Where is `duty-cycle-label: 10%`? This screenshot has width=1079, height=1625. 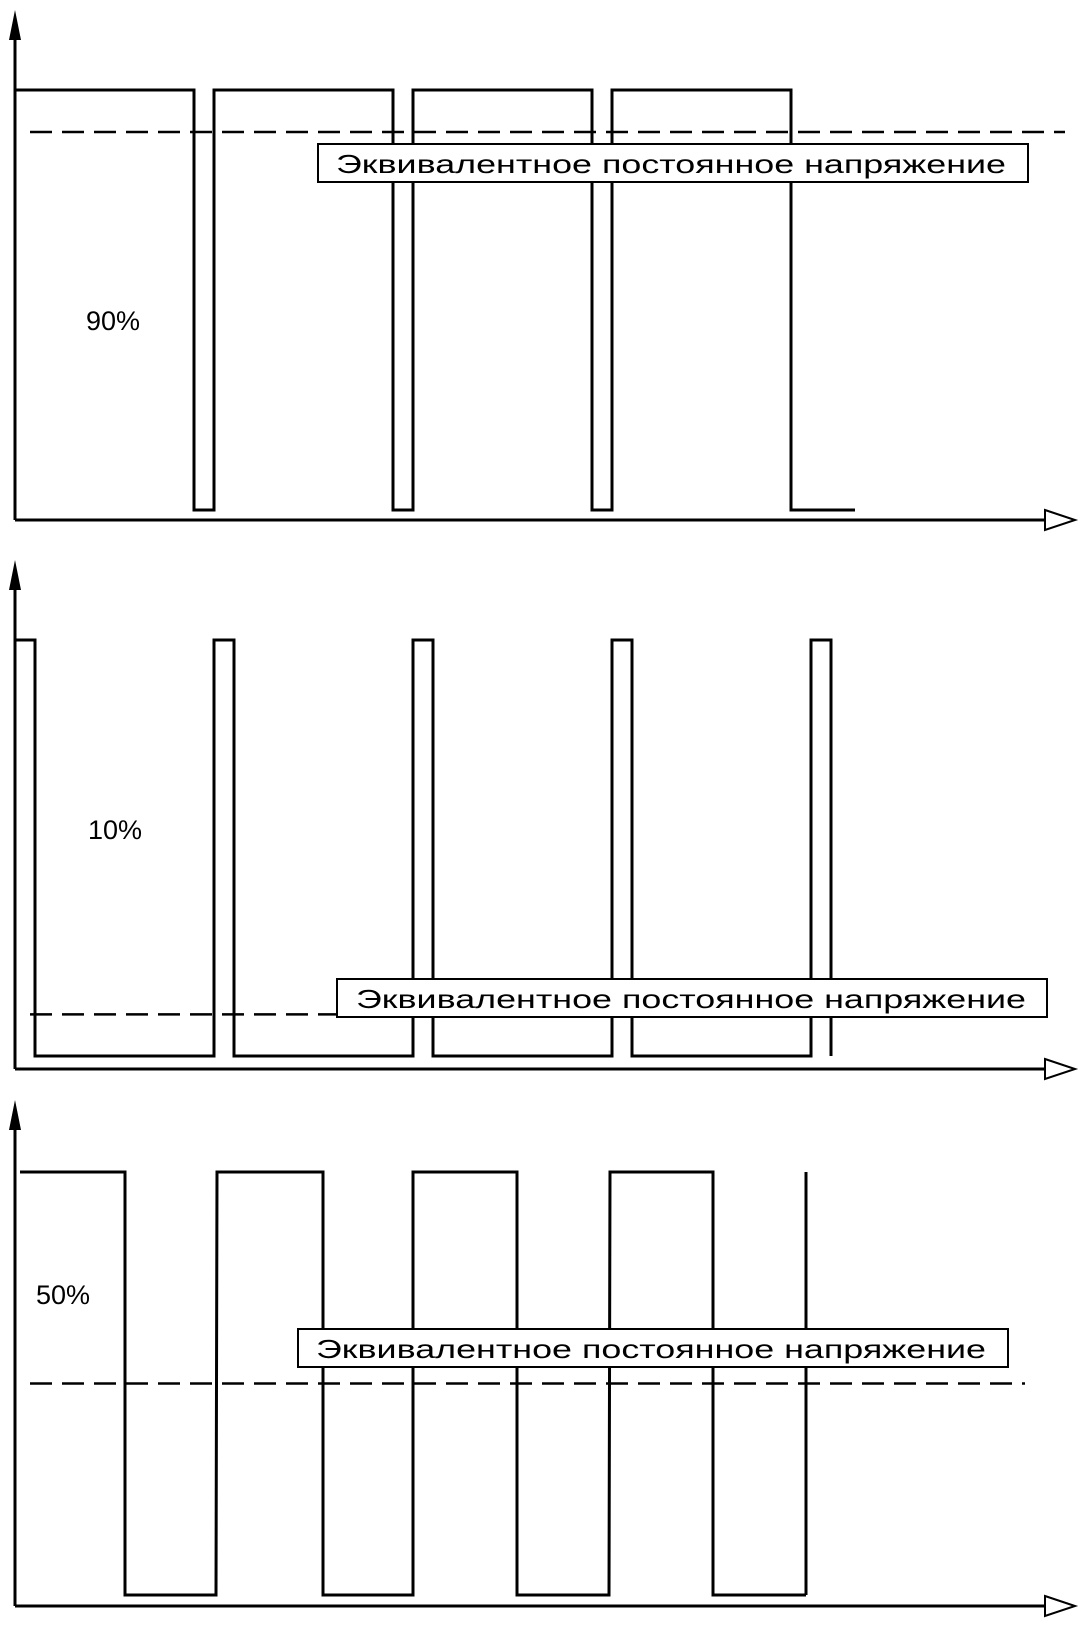 duty-cycle-label: 10% is located at coordinates (115, 830).